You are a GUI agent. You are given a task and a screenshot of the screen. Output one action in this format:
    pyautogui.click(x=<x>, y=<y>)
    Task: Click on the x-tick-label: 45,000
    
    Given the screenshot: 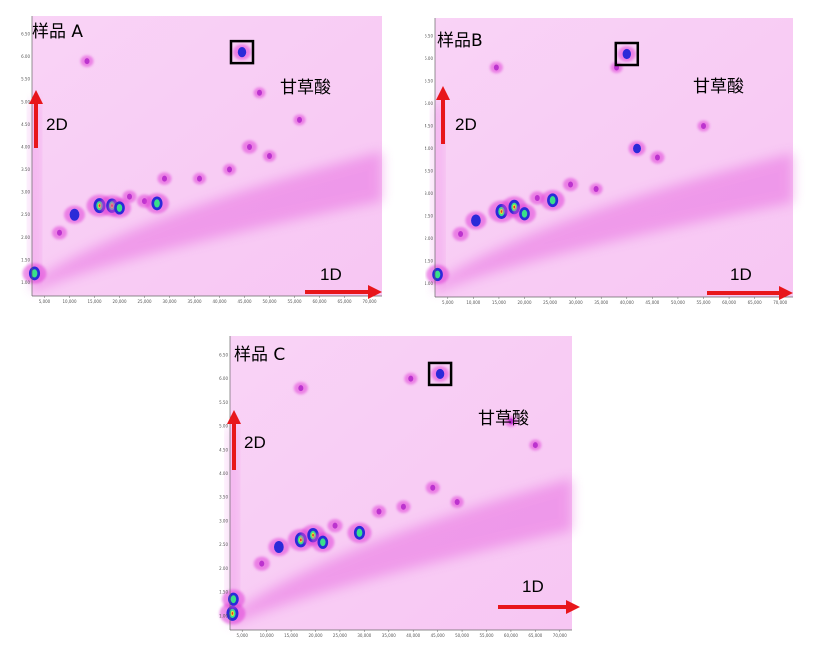 What is the action you would take?
    pyautogui.click(x=652, y=302)
    